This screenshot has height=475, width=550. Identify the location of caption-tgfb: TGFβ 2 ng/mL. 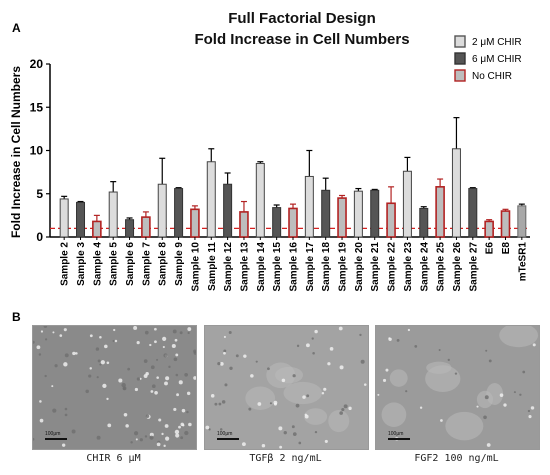
(285, 458).